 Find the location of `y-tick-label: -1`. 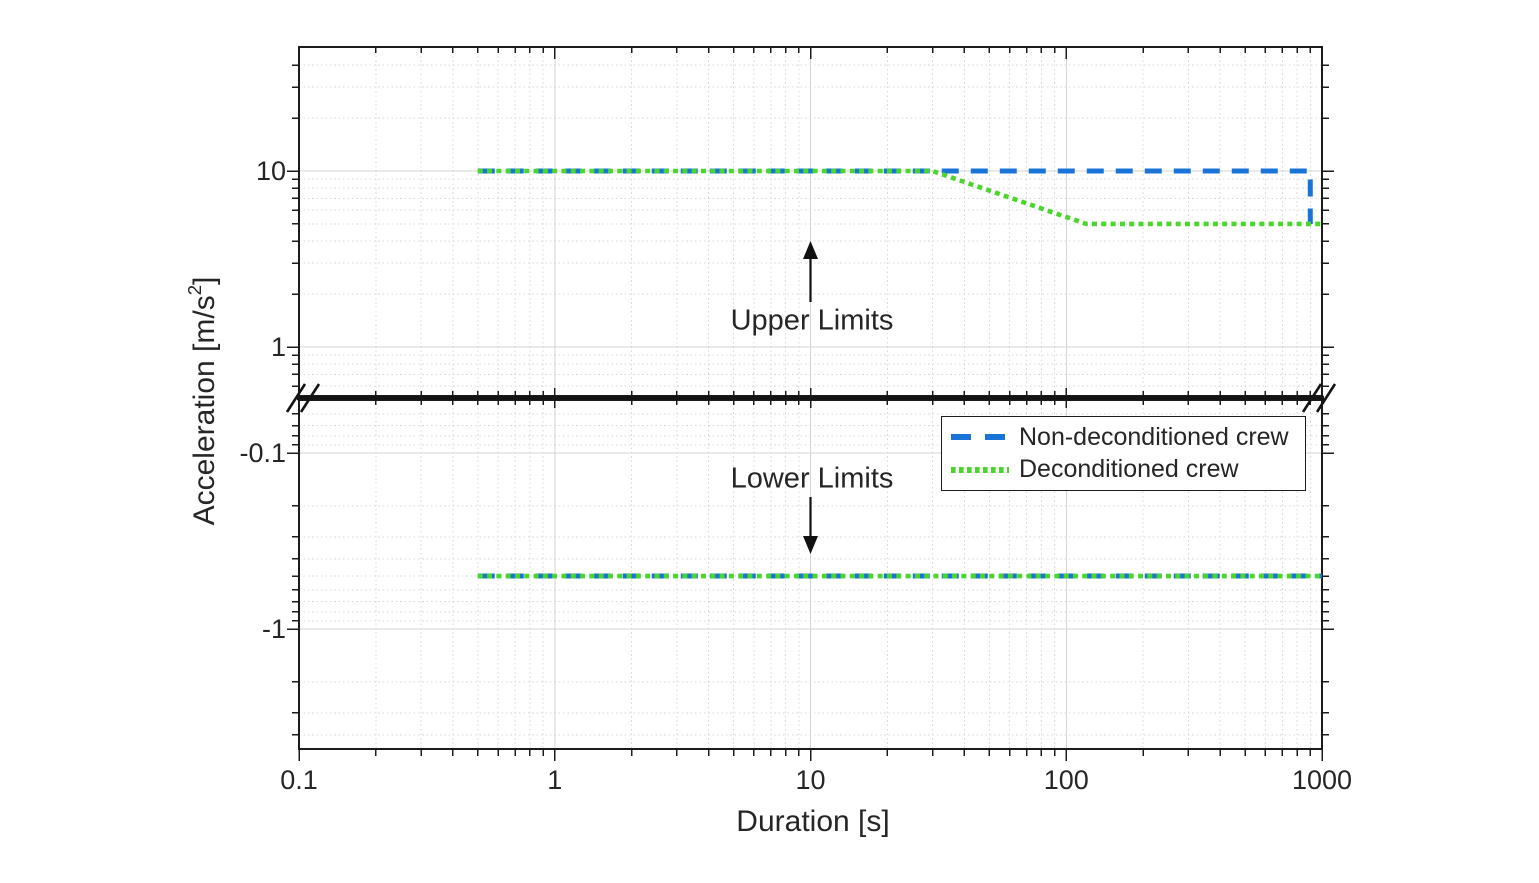

y-tick-label: -1 is located at coordinates (274, 629).